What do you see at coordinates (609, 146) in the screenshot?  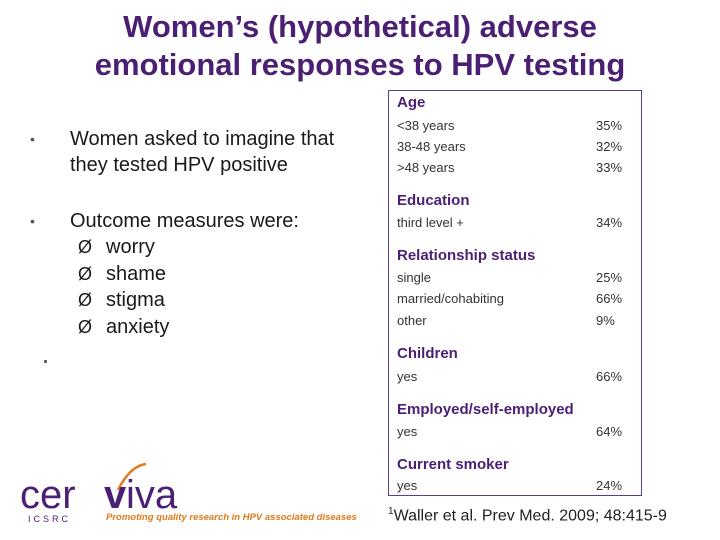 I see `table-row-value: 32%` at bounding box center [609, 146].